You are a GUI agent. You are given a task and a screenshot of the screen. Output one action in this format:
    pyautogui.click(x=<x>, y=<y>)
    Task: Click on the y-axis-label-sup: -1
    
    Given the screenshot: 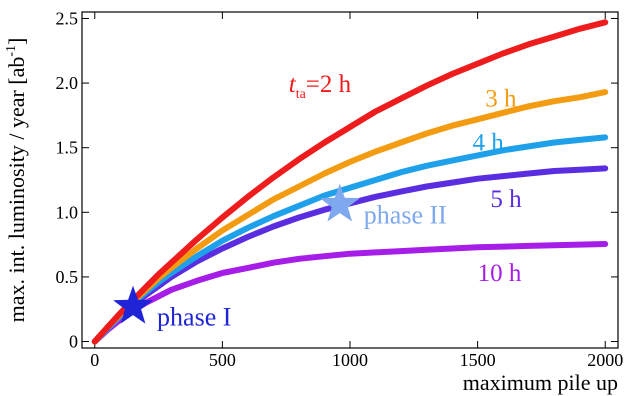 What is the action you would take?
    pyautogui.click(x=11, y=51)
    